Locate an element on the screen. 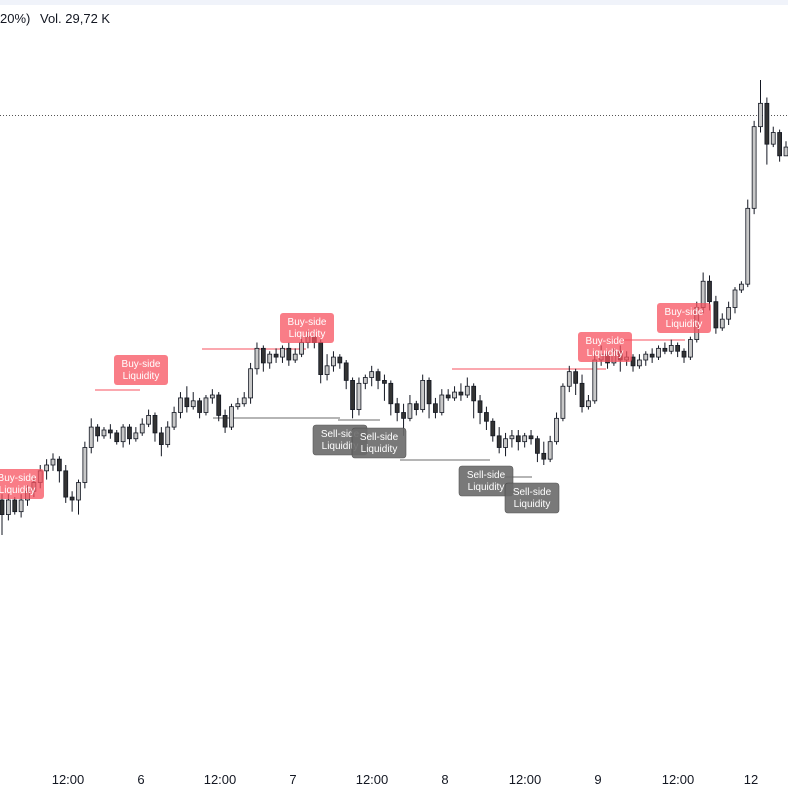 The height and width of the screenshot is (788, 788). top-toolbar-strip is located at coordinates (394, 2).